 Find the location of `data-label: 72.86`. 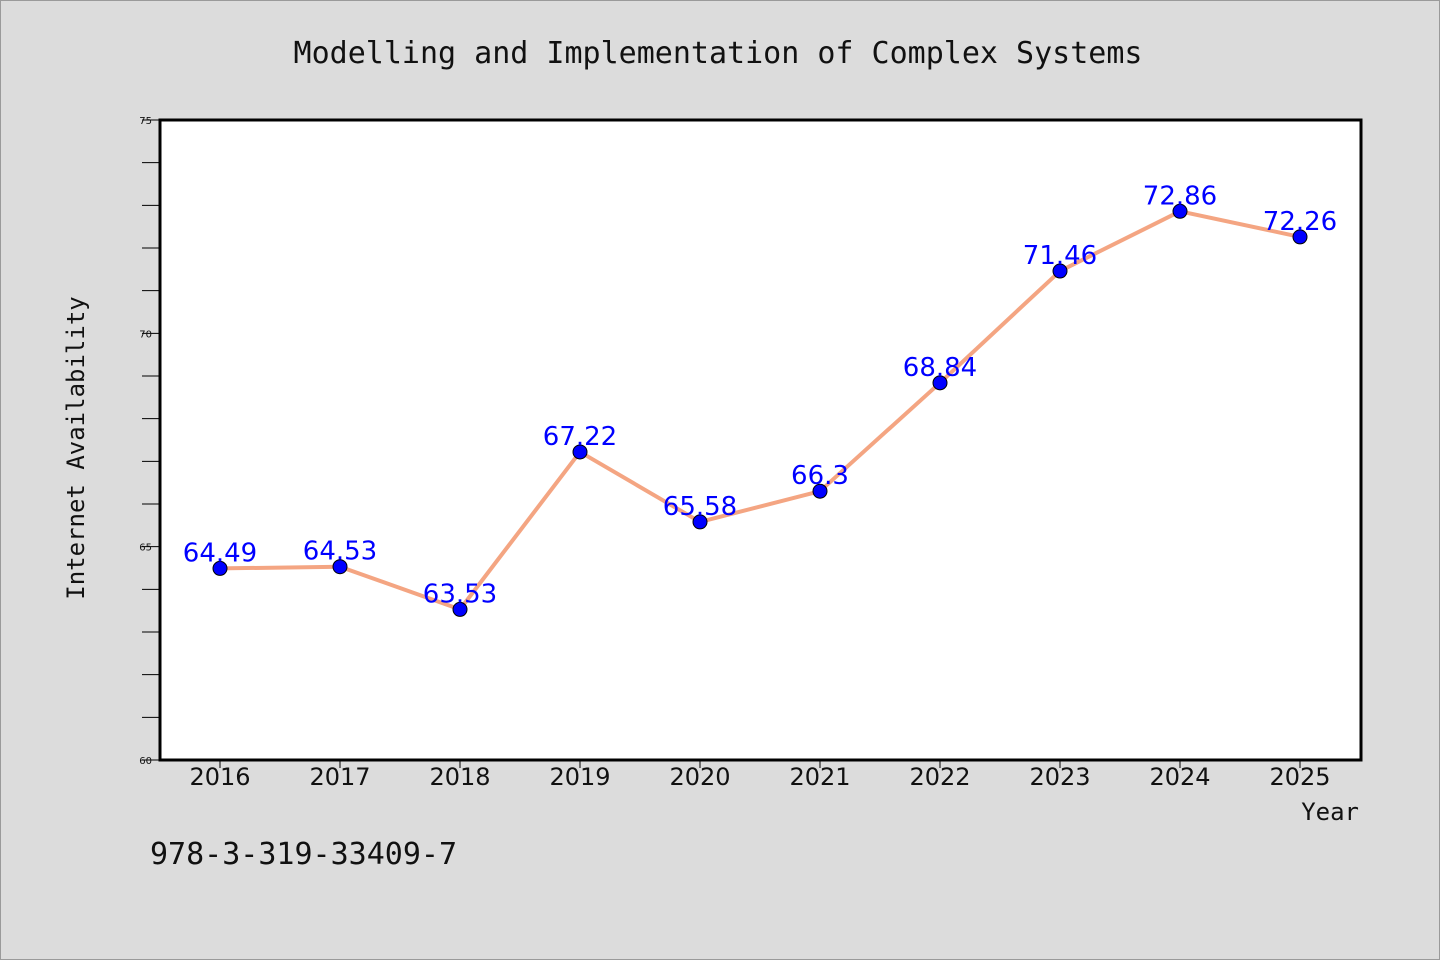

data-label: 72.86 is located at coordinates (1180, 196).